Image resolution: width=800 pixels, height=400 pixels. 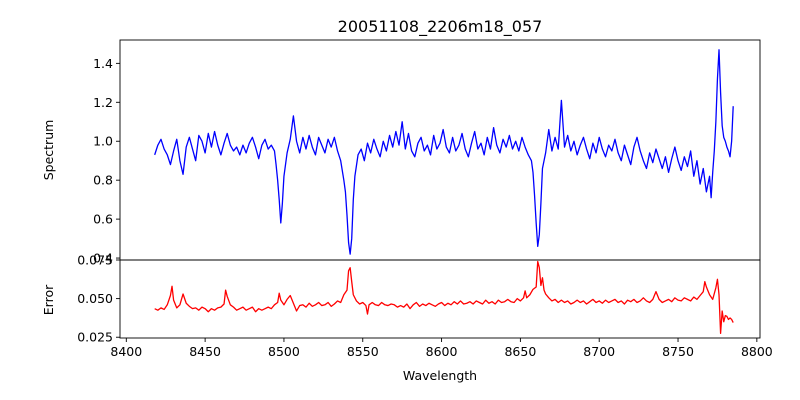 I want to click on error-ytick-label: 0.050, so click(x=95, y=298).